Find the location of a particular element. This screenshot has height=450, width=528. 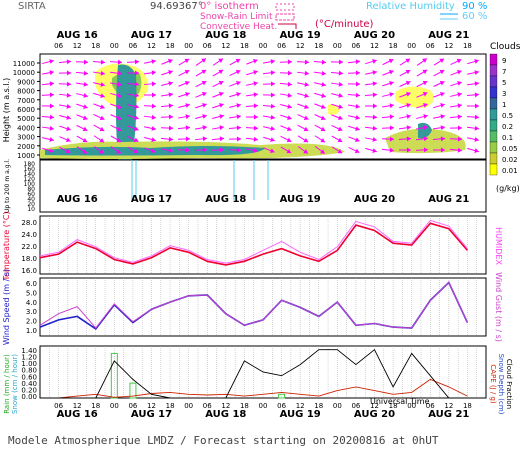

hour-tick-label: 06 is located at coordinates (355, 46).